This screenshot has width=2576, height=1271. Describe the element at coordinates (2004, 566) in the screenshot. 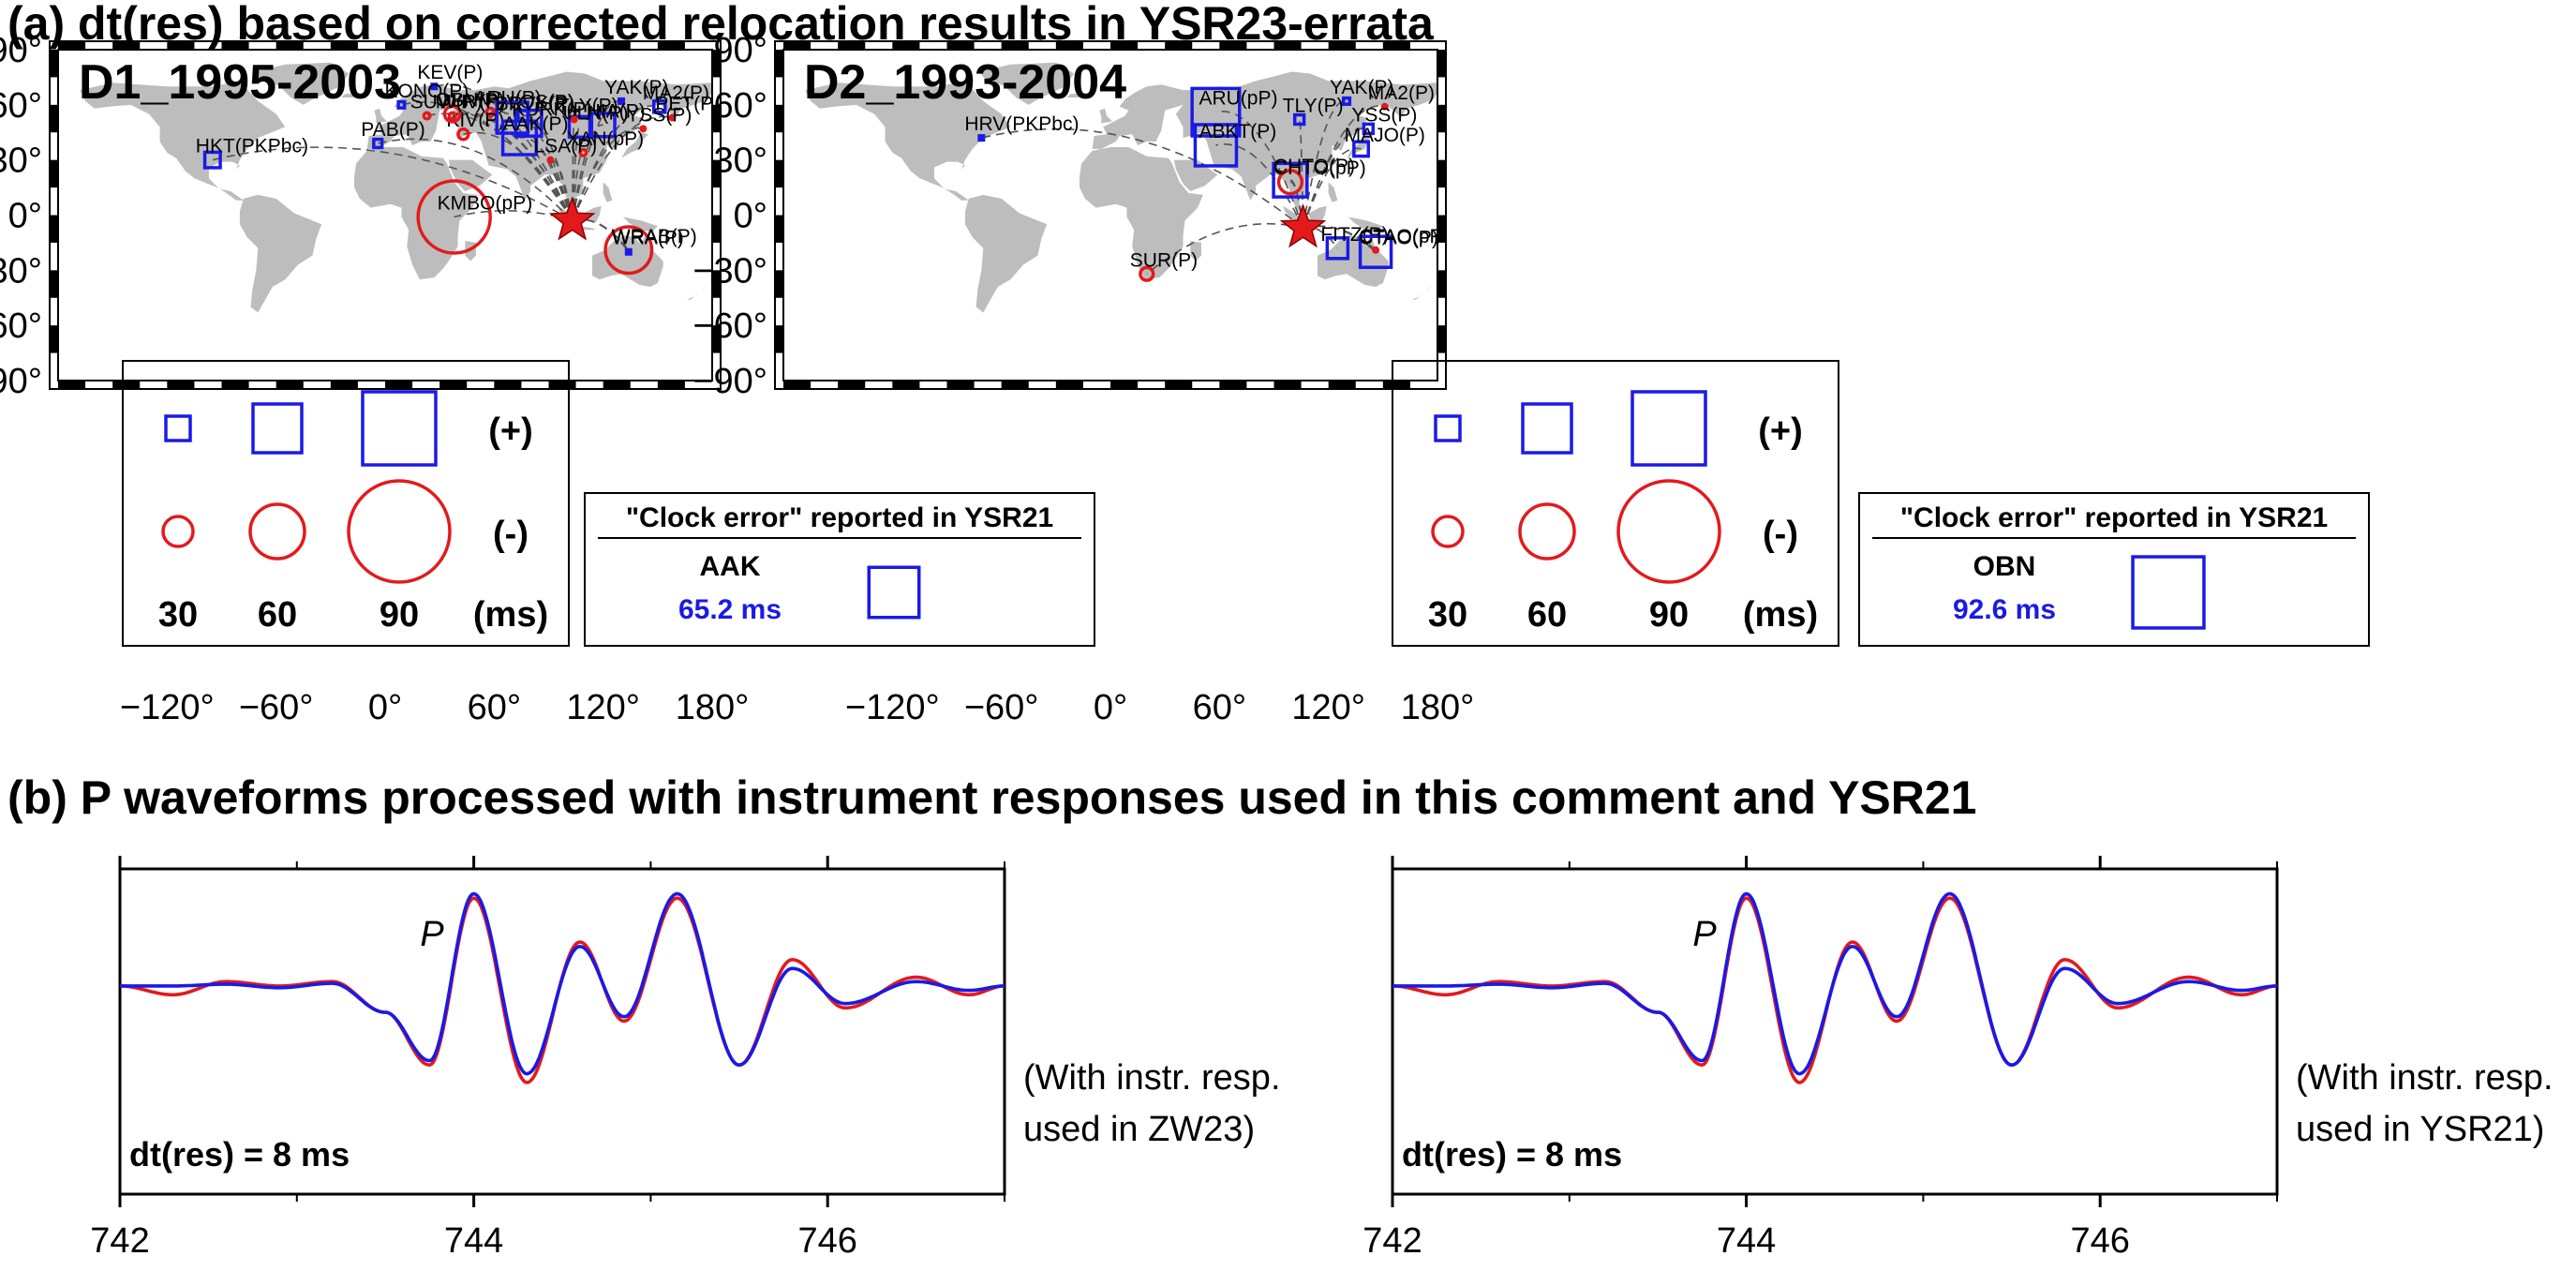

I see `clock-error-station: OBN` at that location.